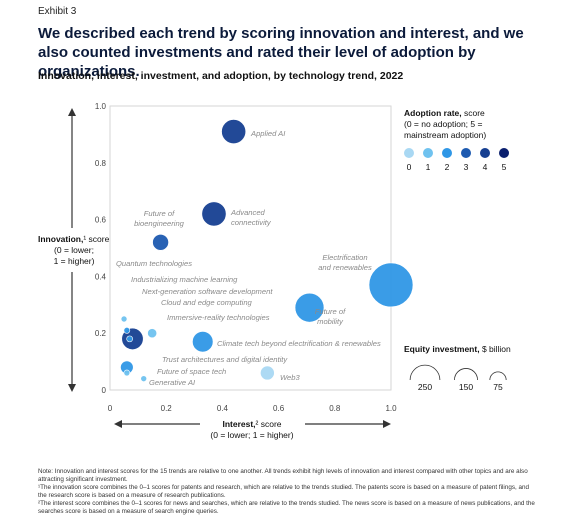 The image size is (570, 522). What do you see at coordinates (457, 349) in the screenshot?
I see `investment-legend-title: Equity investment, $ billion` at bounding box center [457, 349].